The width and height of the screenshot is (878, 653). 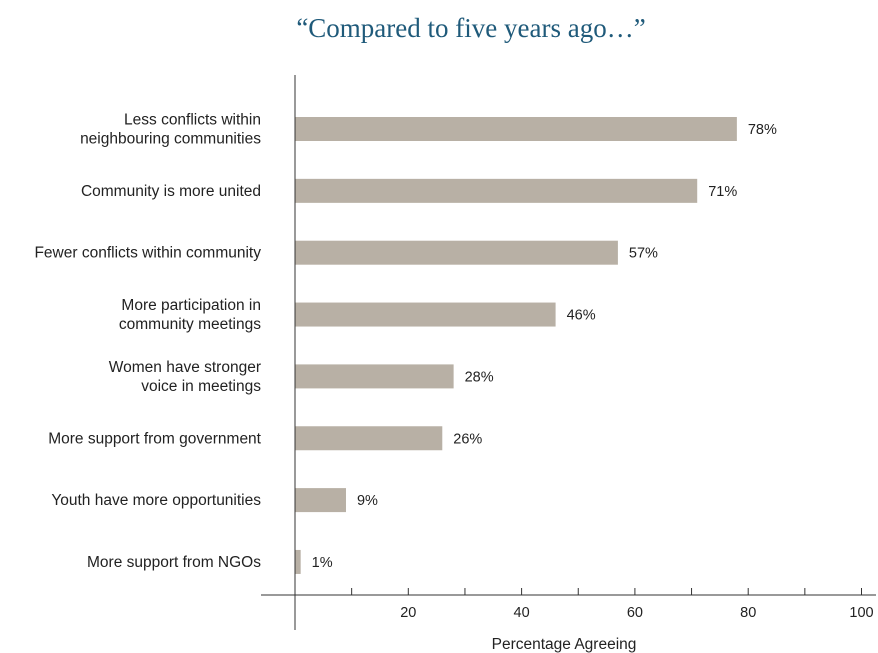 I want to click on category-label: More support from NGOs, so click(x=174, y=562).